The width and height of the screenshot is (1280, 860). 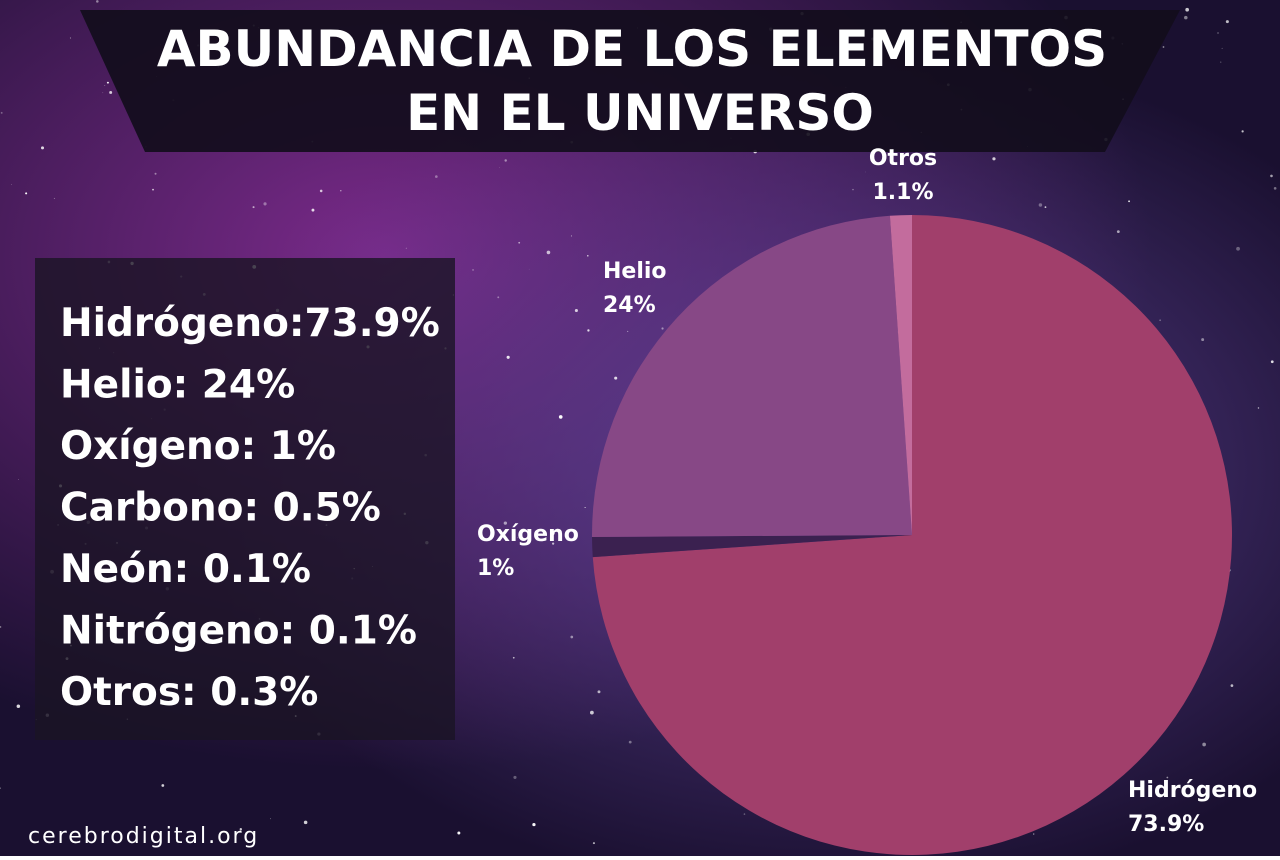 What do you see at coordinates (1166, 824) in the screenshot?
I see `slice-value: 73.9%` at bounding box center [1166, 824].